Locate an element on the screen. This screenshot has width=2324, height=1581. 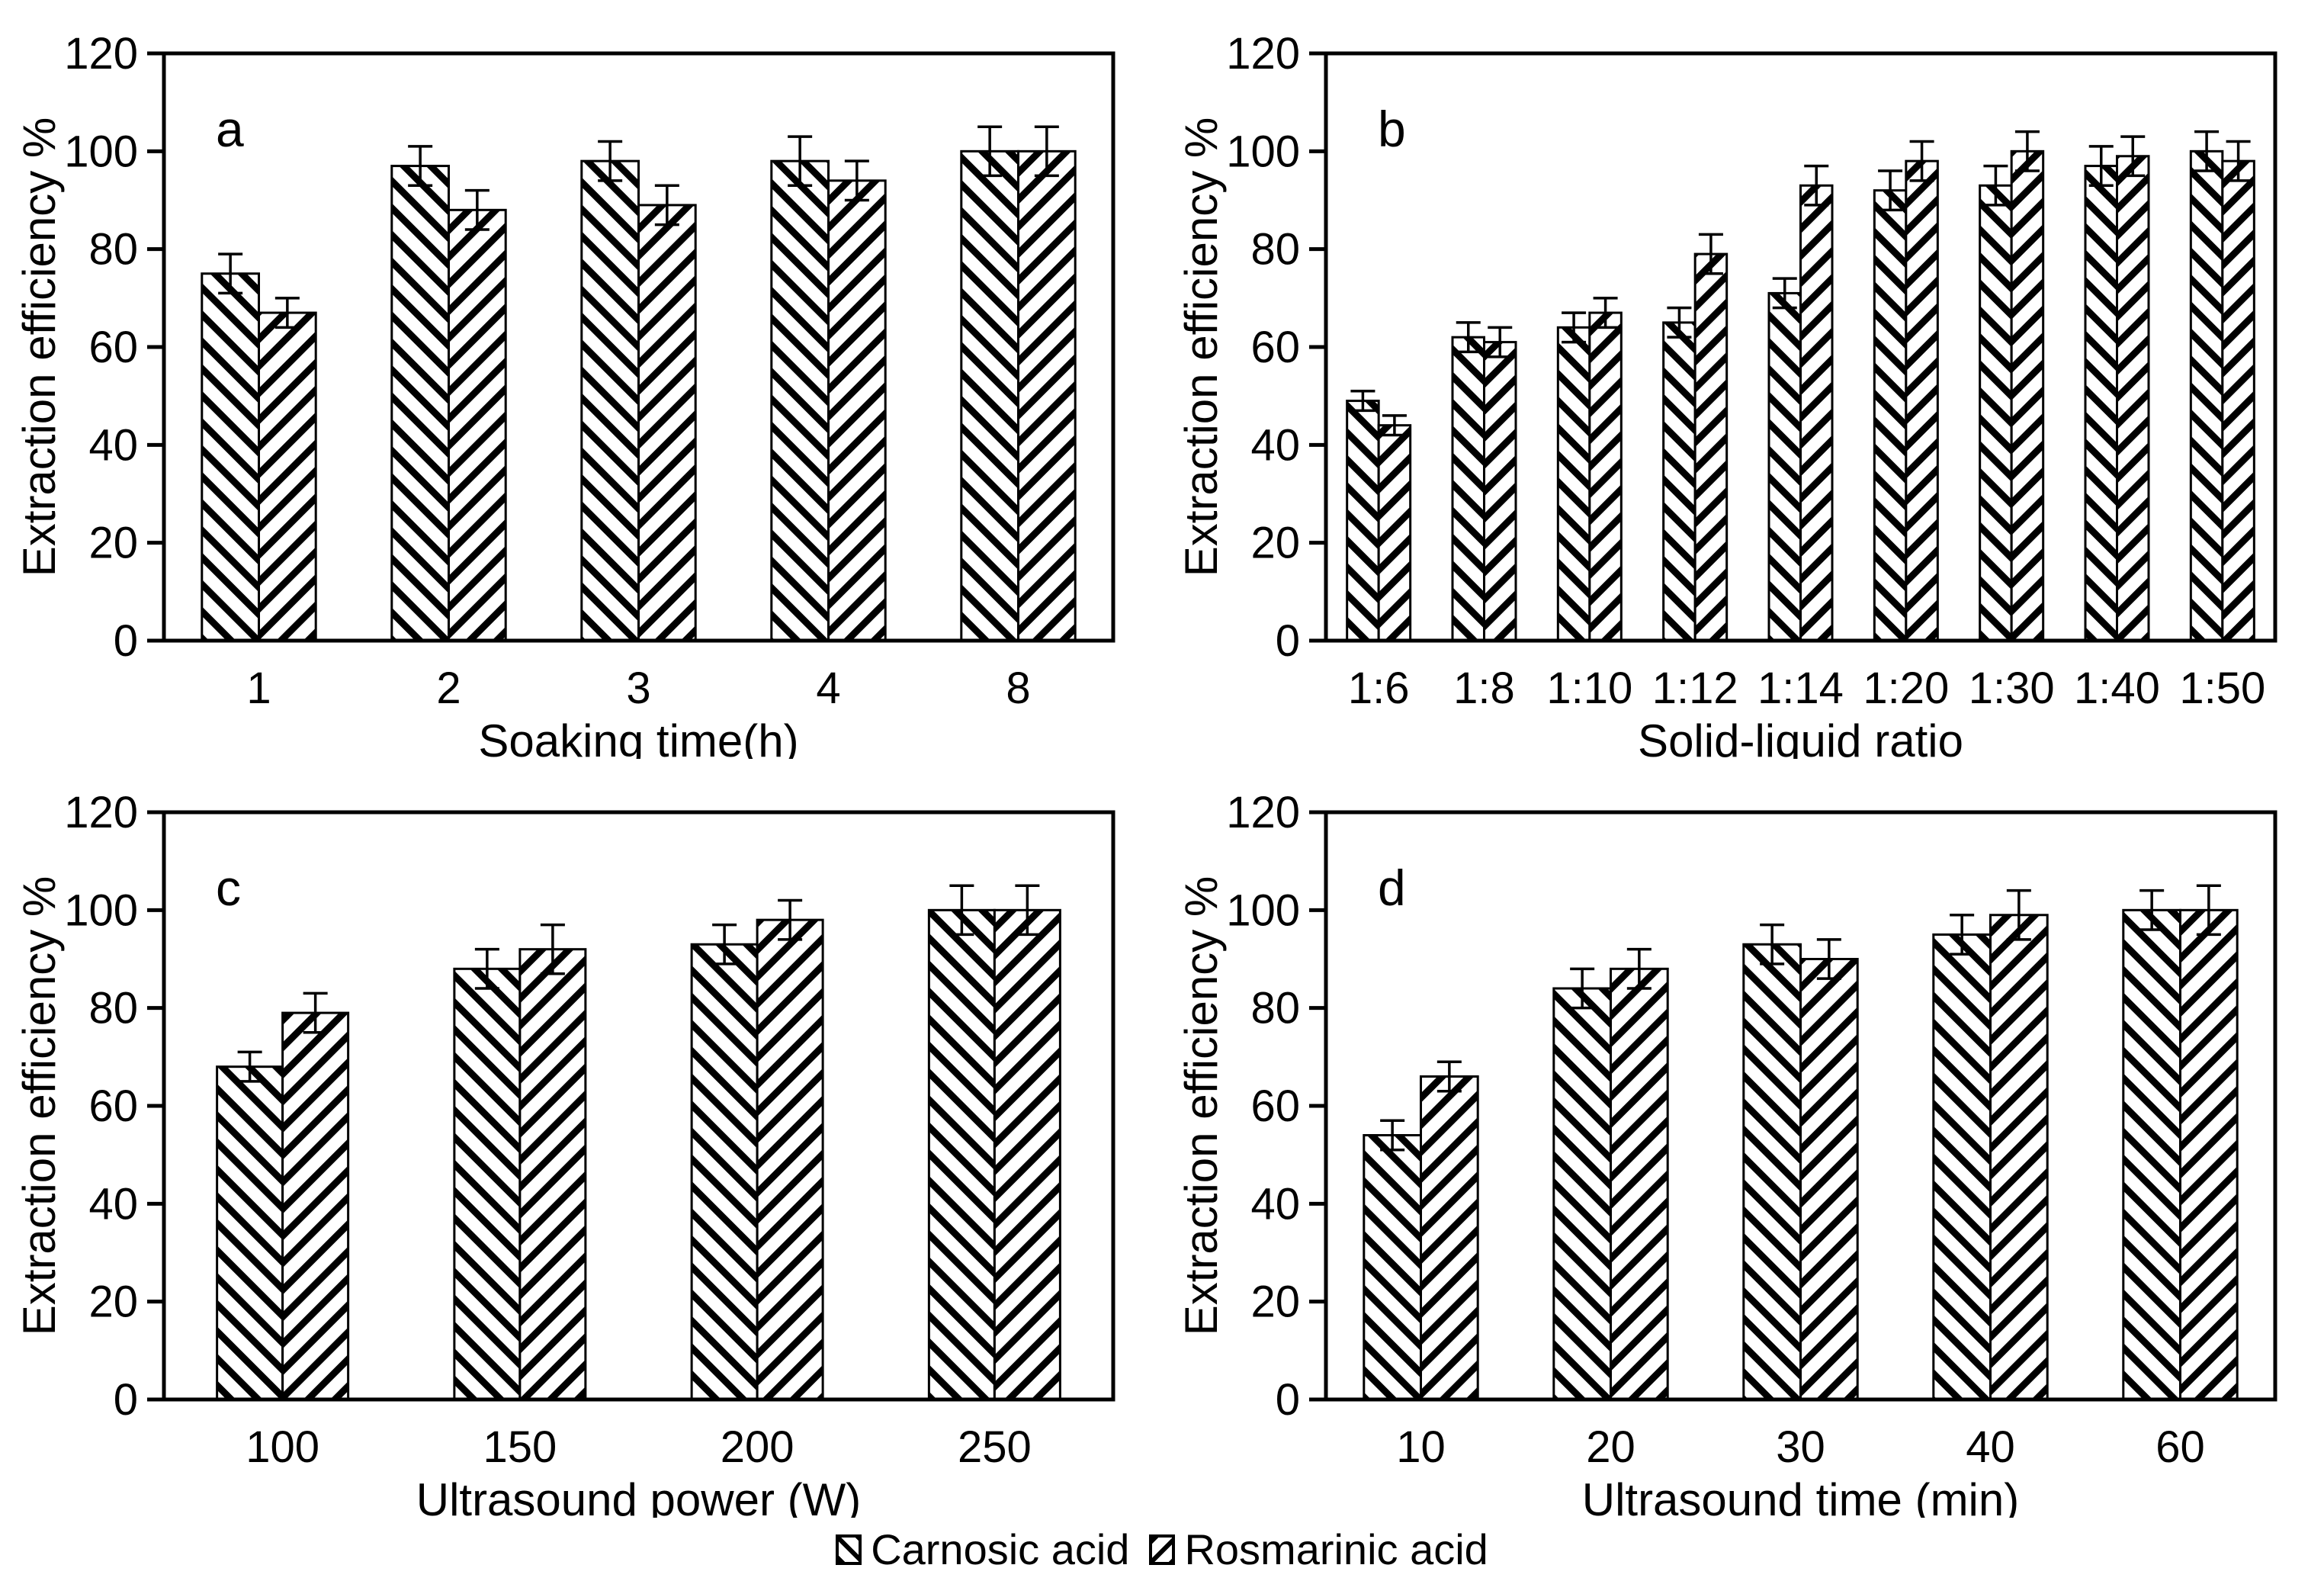
x-tick-label: 200 is located at coordinates (758, 1447).